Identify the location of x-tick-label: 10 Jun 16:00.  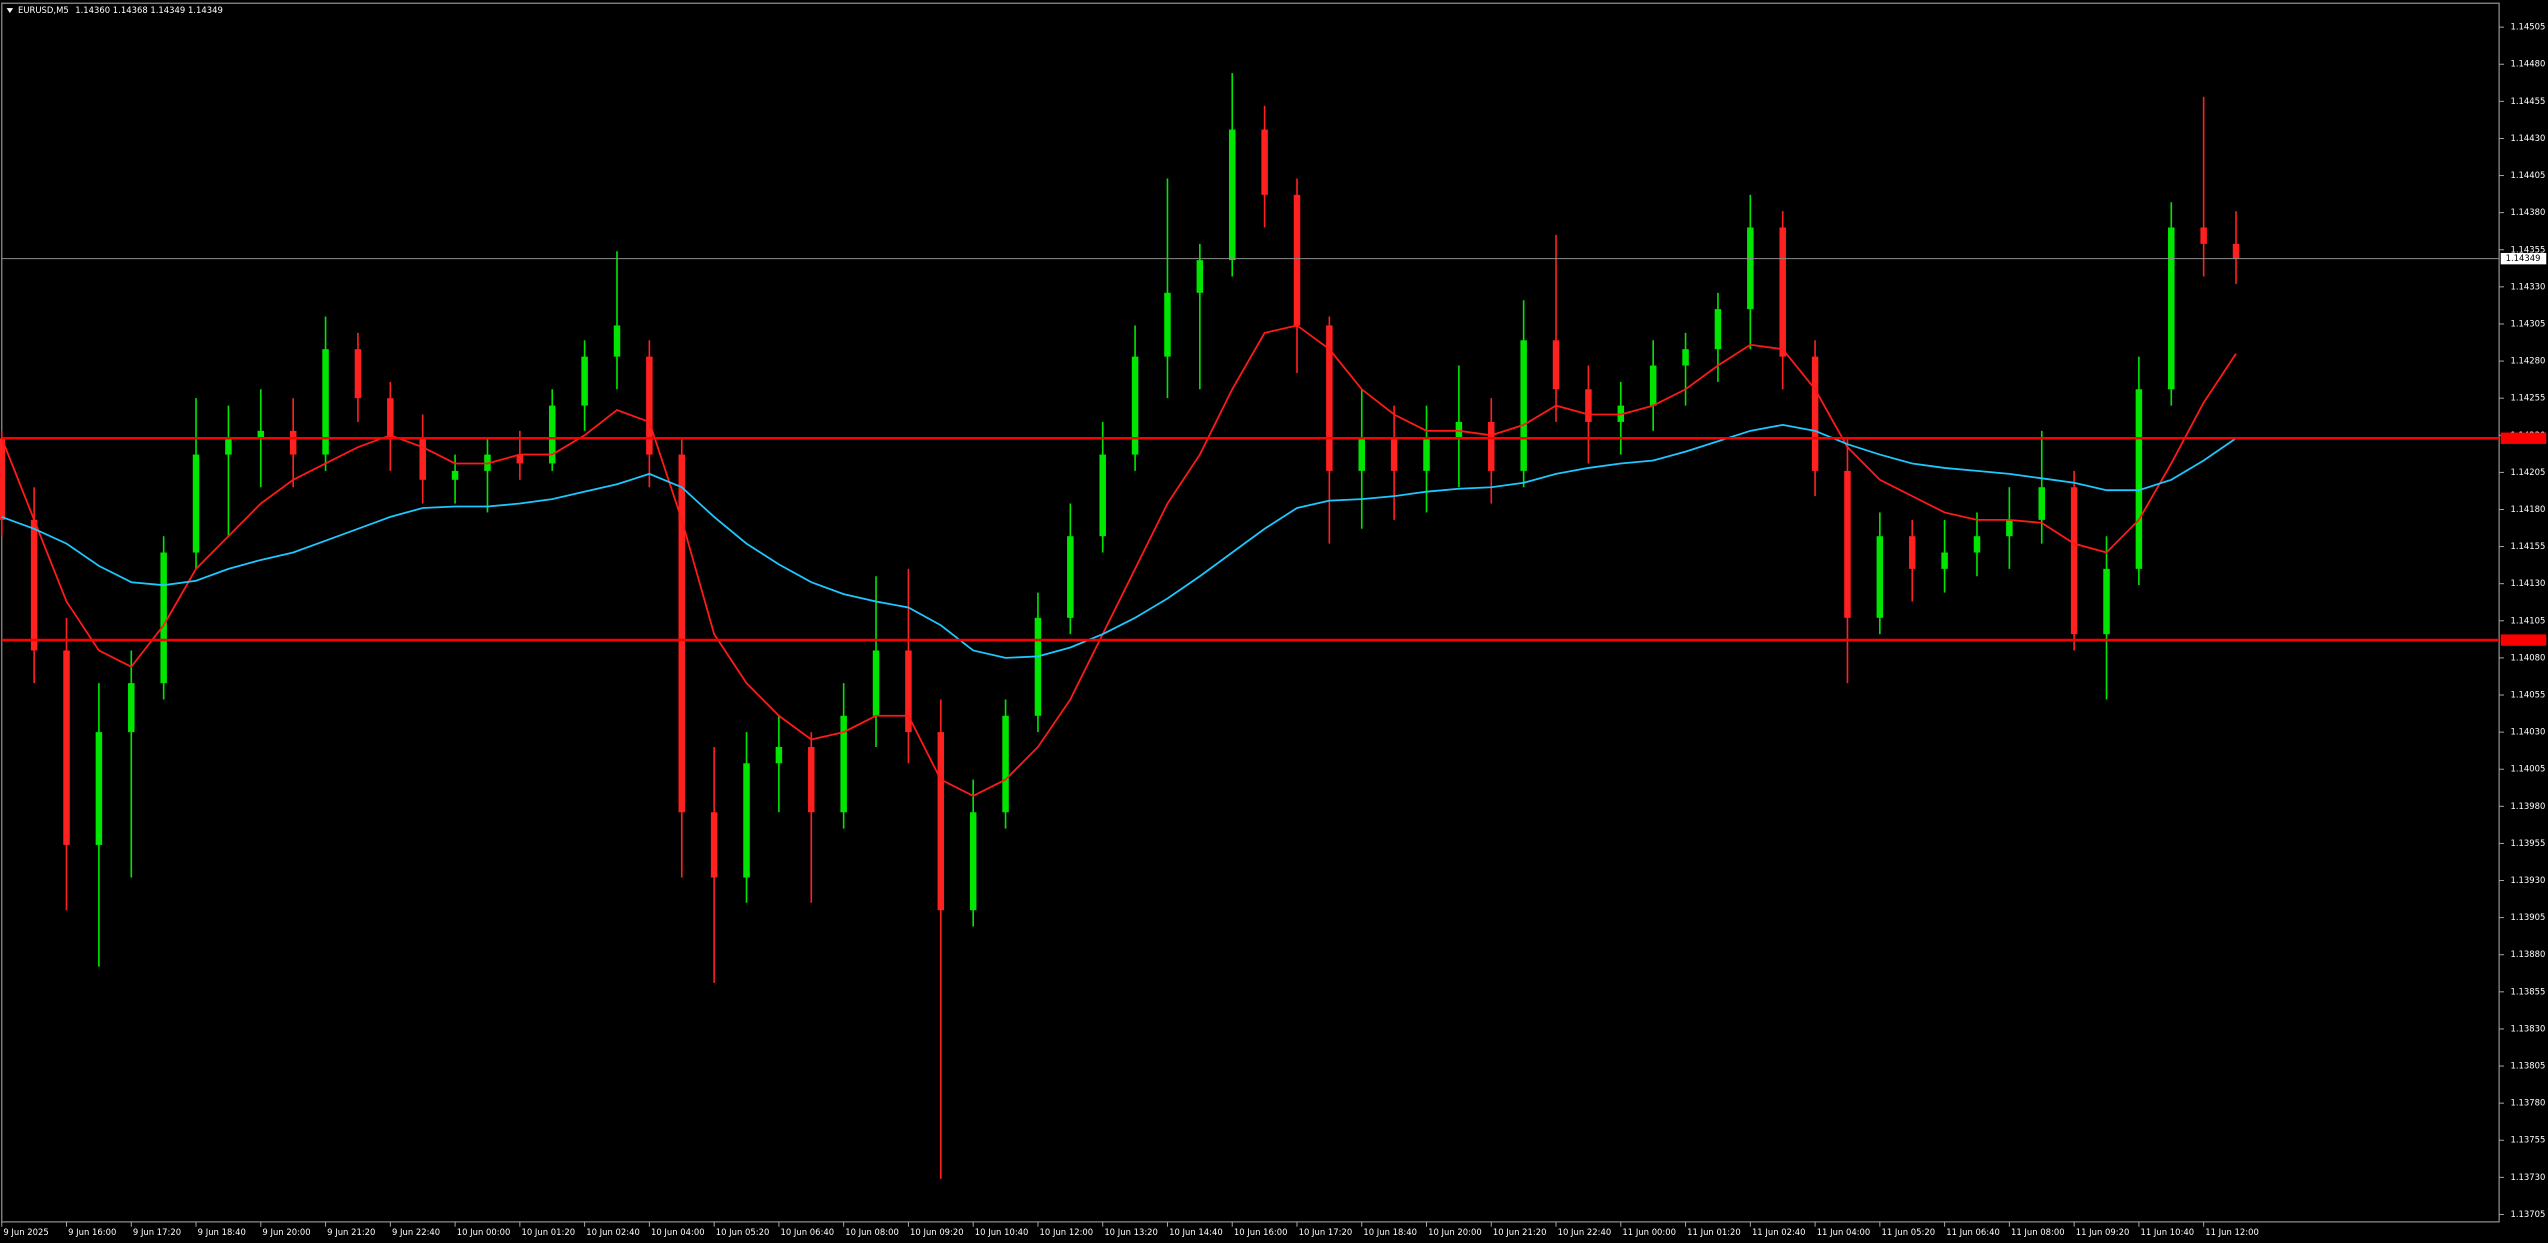
(1261, 1232).